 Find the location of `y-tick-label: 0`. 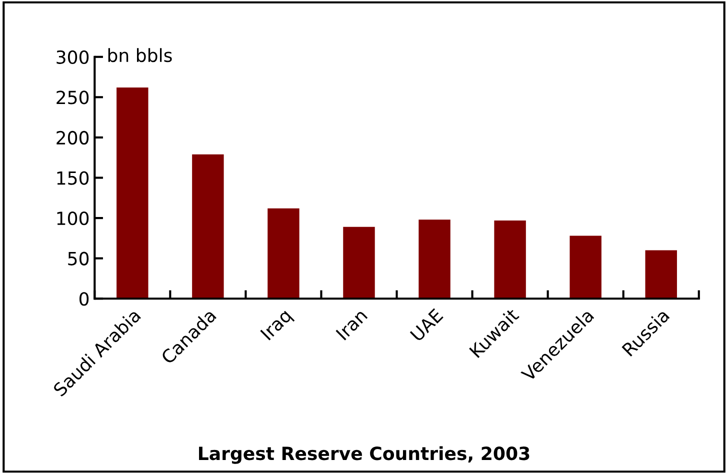

y-tick-label: 0 is located at coordinates (84, 299).